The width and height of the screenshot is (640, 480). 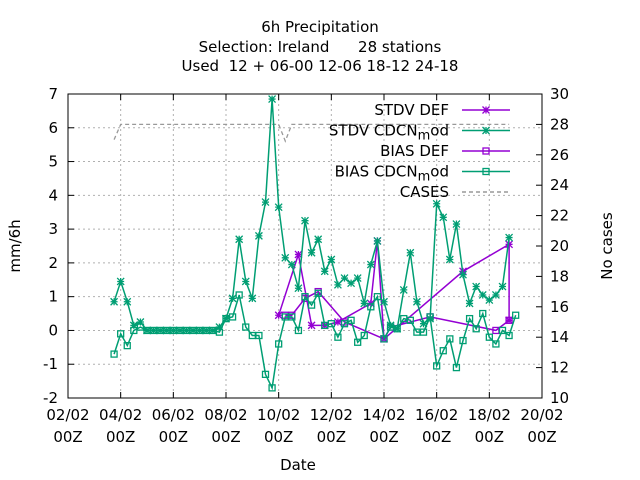 I want to click on legend-label: BIAS CDCNmod, so click(x=392, y=174).